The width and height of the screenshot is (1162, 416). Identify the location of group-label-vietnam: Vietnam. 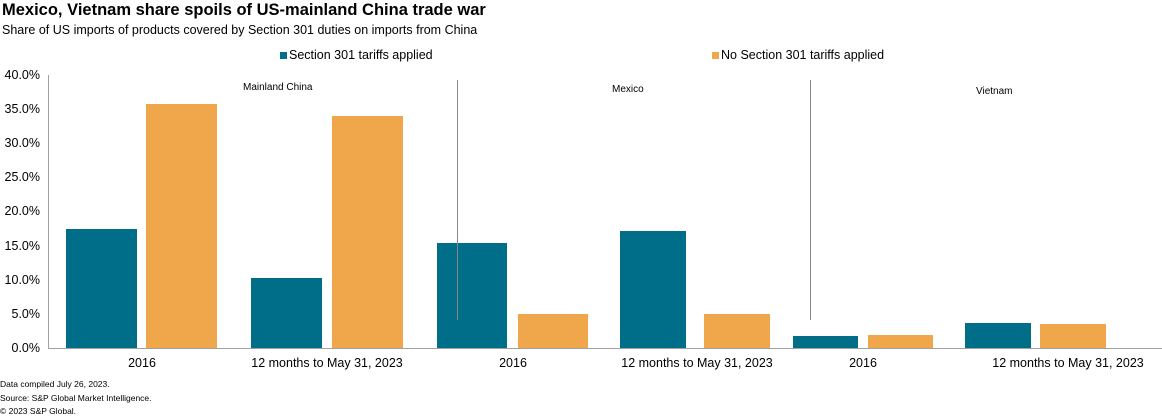
(994, 91).